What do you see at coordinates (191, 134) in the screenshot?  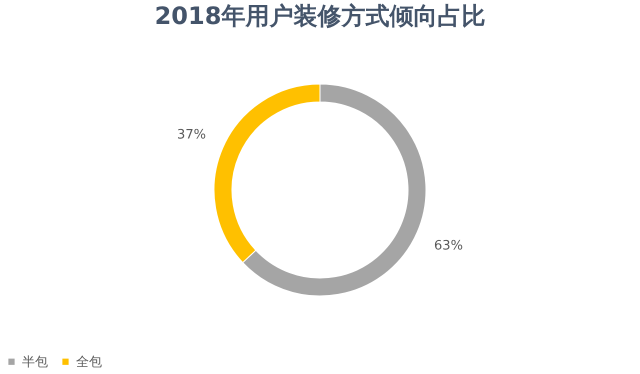 I see `data-label: 37%` at bounding box center [191, 134].